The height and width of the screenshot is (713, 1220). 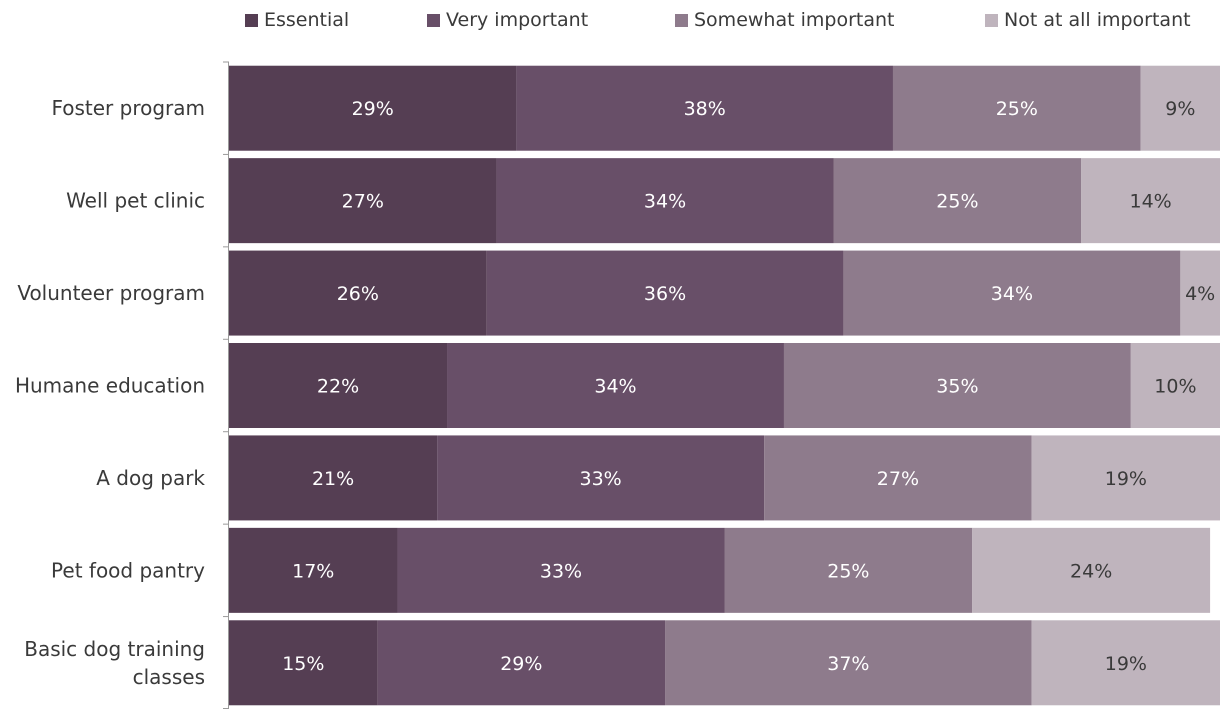 I want to click on category-label: classes, so click(x=169, y=677).